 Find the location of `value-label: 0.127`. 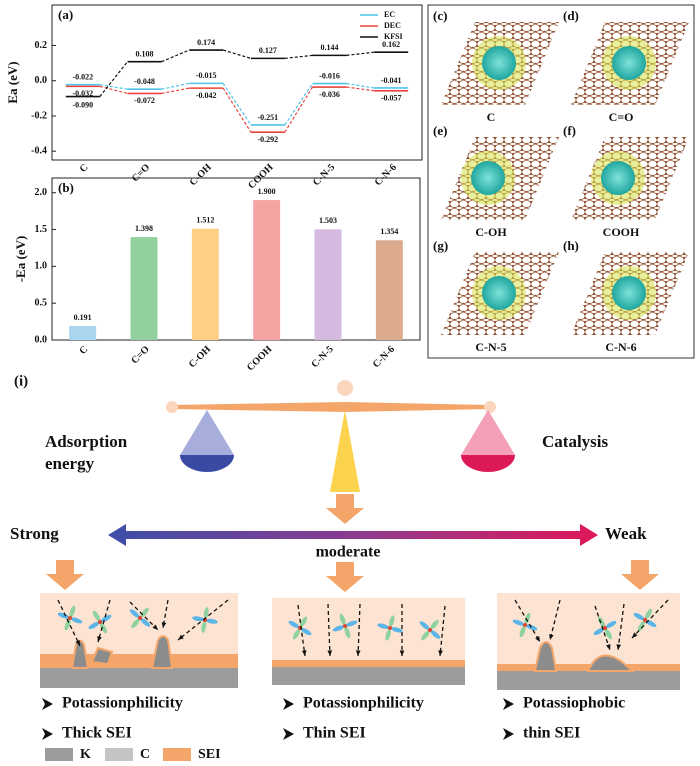

value-label: 0.127 is located at coordinates (268, 50).